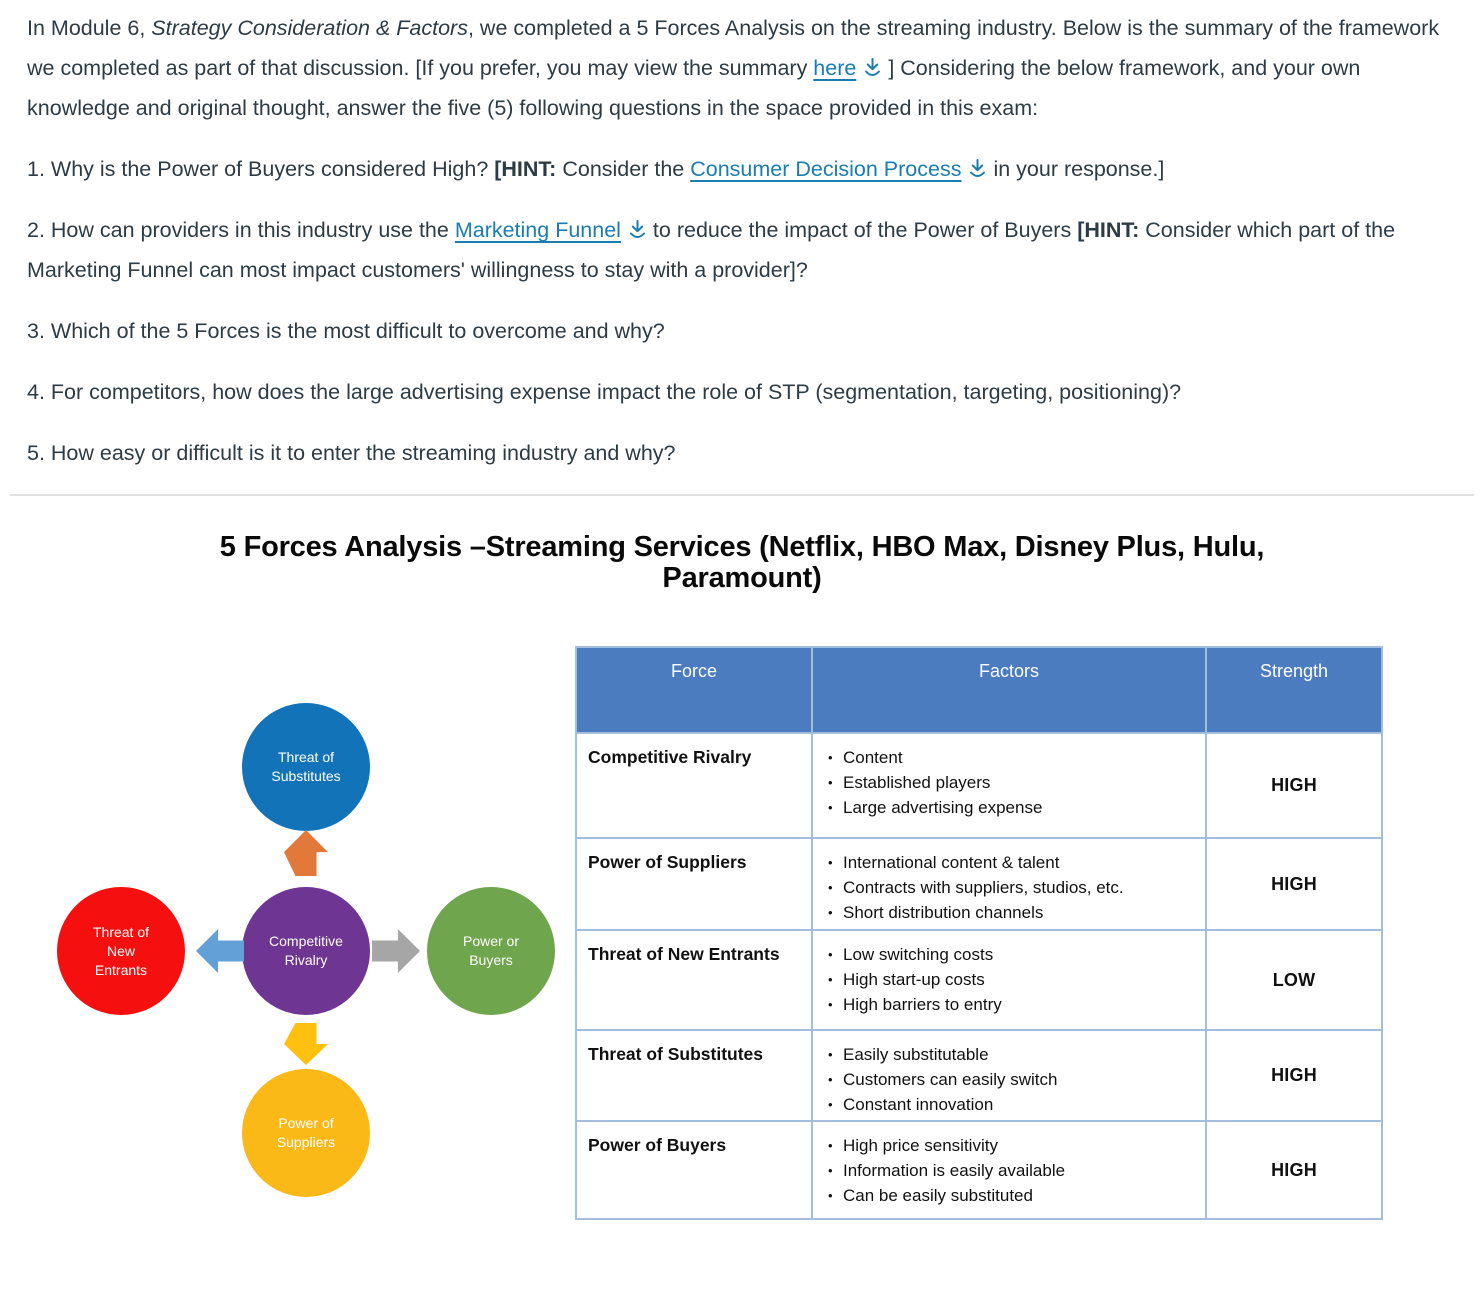  Describe the element at coordinates (1009, 1054) in the screenshot. I see `factor-item: • Easily substitutable` at that location.